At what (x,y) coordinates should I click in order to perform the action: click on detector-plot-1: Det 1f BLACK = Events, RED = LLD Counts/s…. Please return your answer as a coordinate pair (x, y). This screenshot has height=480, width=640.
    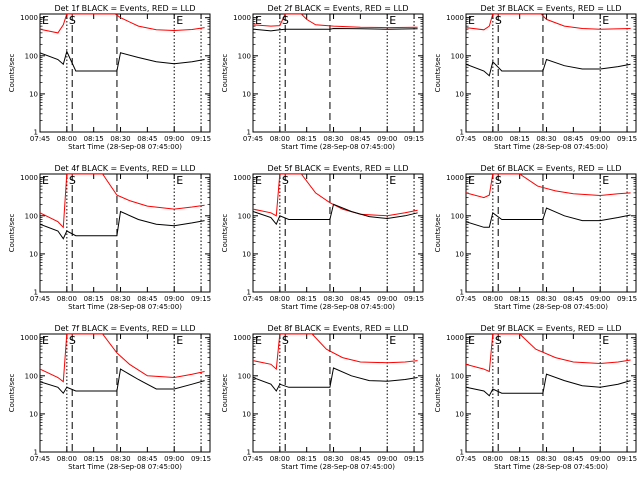
    Looking at the image, I should click on (109, 77).